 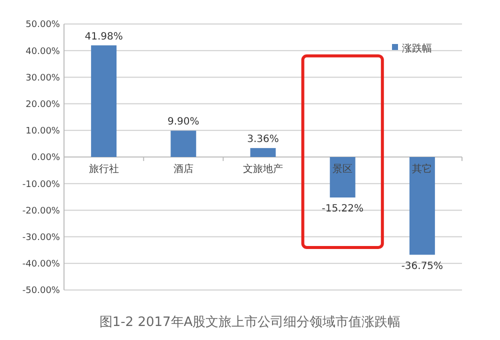 I want to click on x-tick-label: 景区, so click(x=342, y=169).